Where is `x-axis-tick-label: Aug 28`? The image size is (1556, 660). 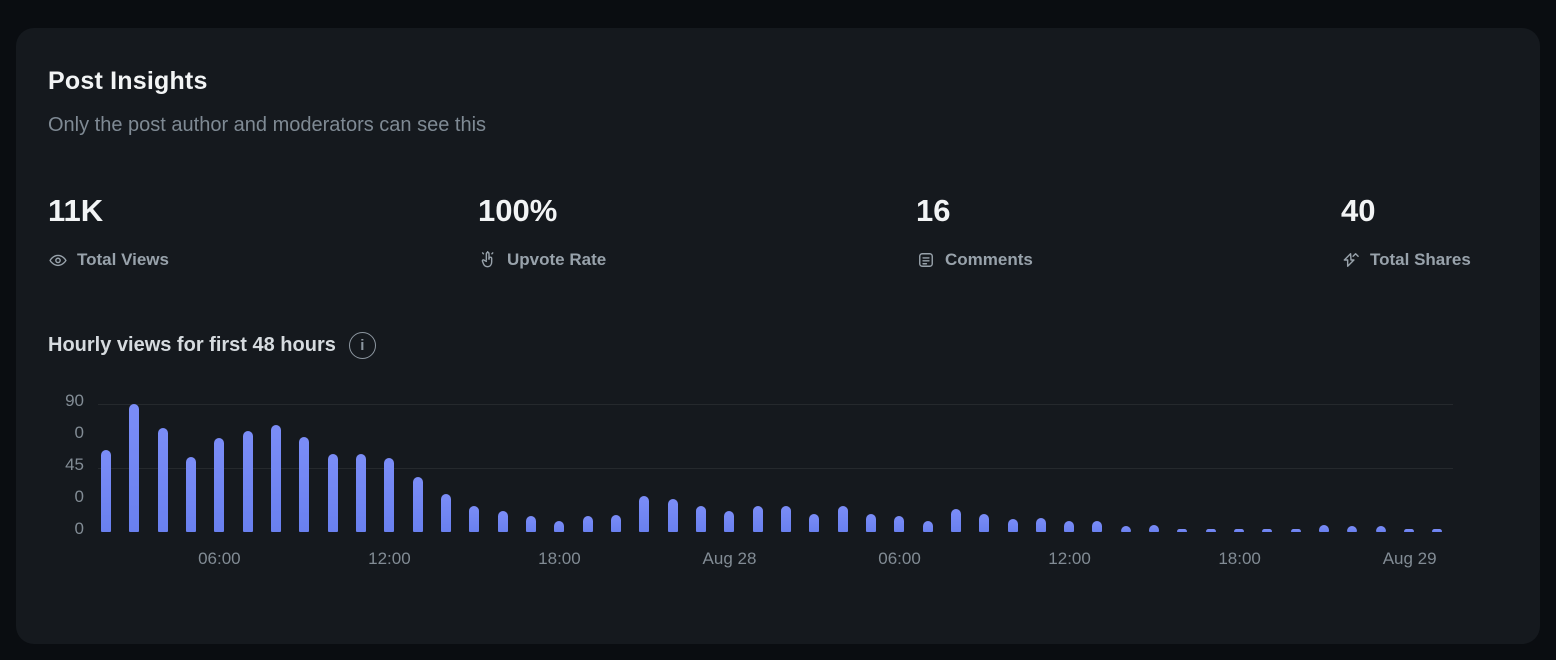 x-axis-tick-label: Aug 28 is located at coordinates (729, 558).